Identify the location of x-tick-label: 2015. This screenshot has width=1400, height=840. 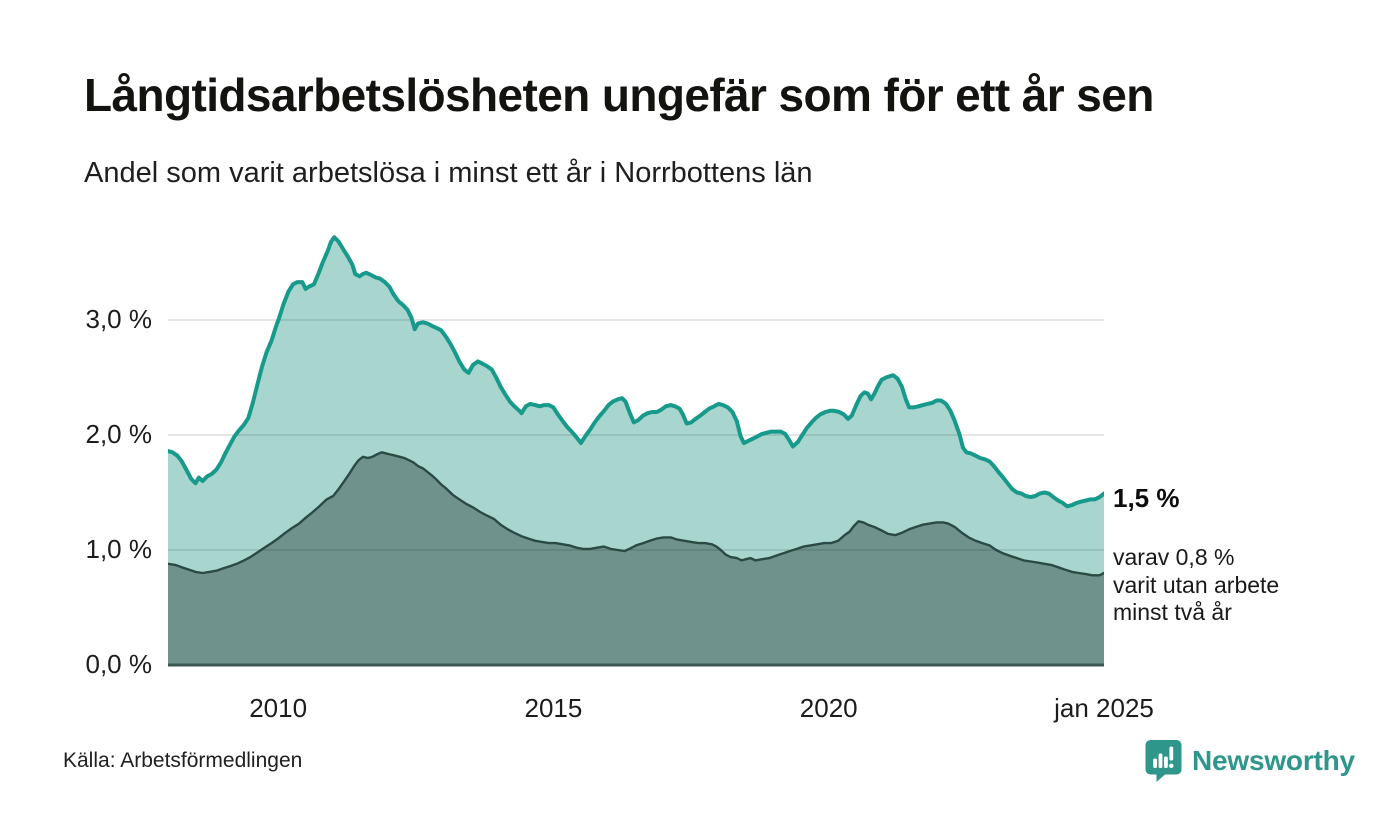
(553, 708).